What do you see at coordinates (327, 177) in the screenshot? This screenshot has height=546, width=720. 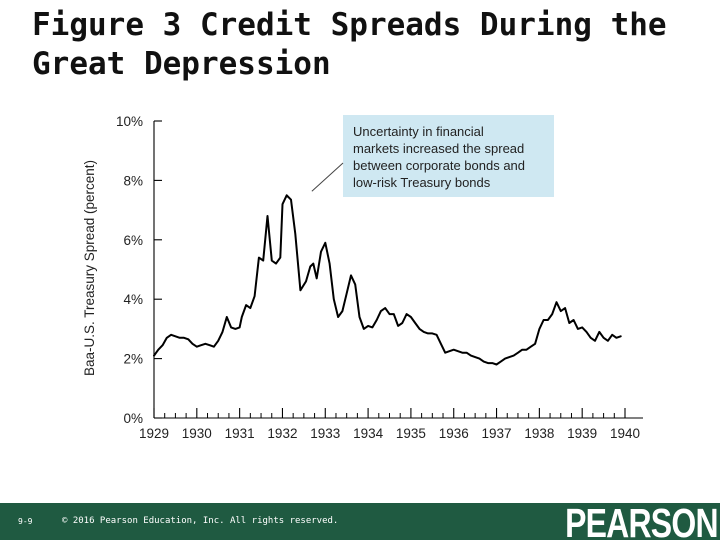 I see `annotation-leader-line` at bounding box center [327, 177].